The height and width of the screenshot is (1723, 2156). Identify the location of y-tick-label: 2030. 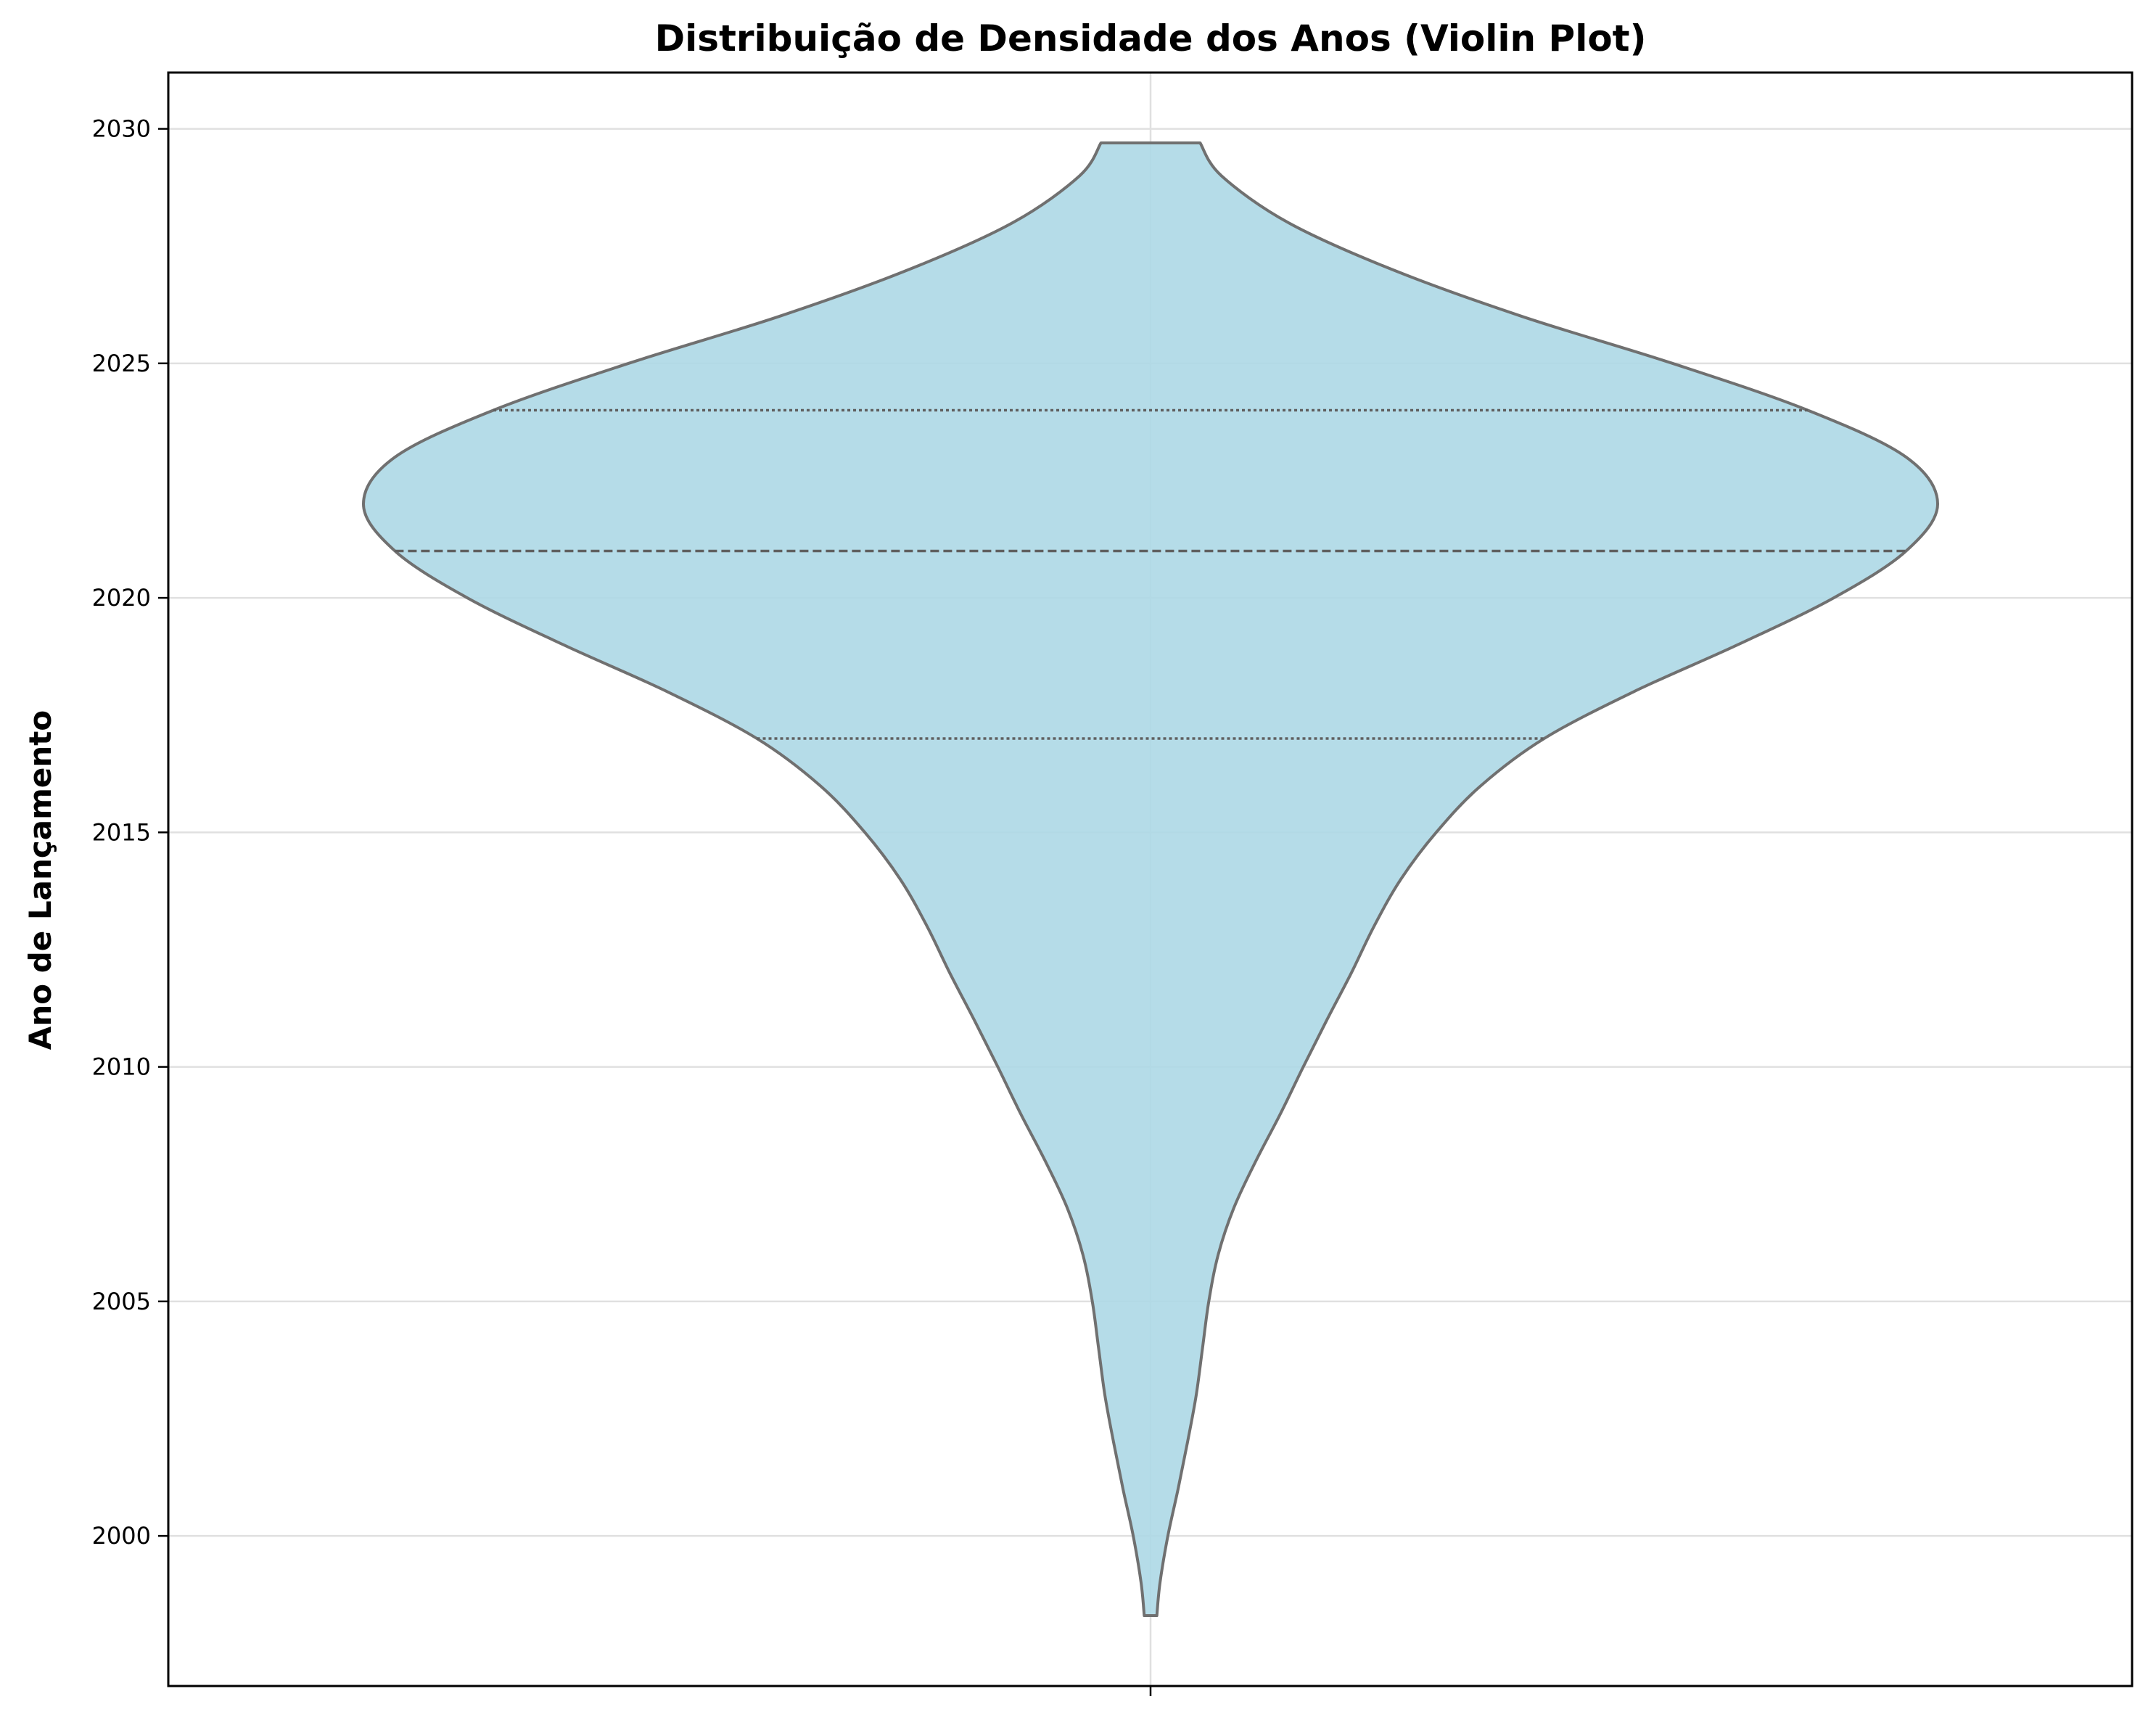
(121, 129).